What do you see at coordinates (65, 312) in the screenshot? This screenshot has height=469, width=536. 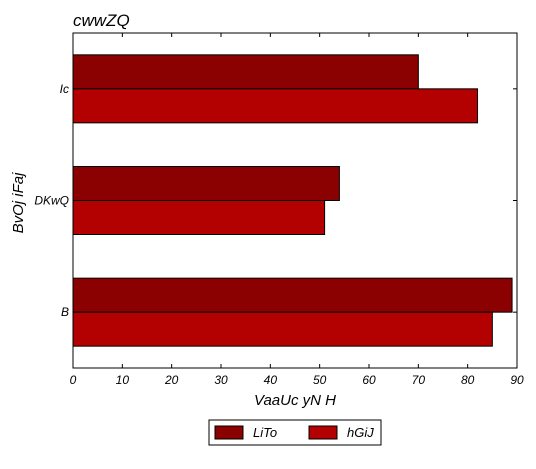 I see `y-tick-label: B` at bounding box center [65, 312].